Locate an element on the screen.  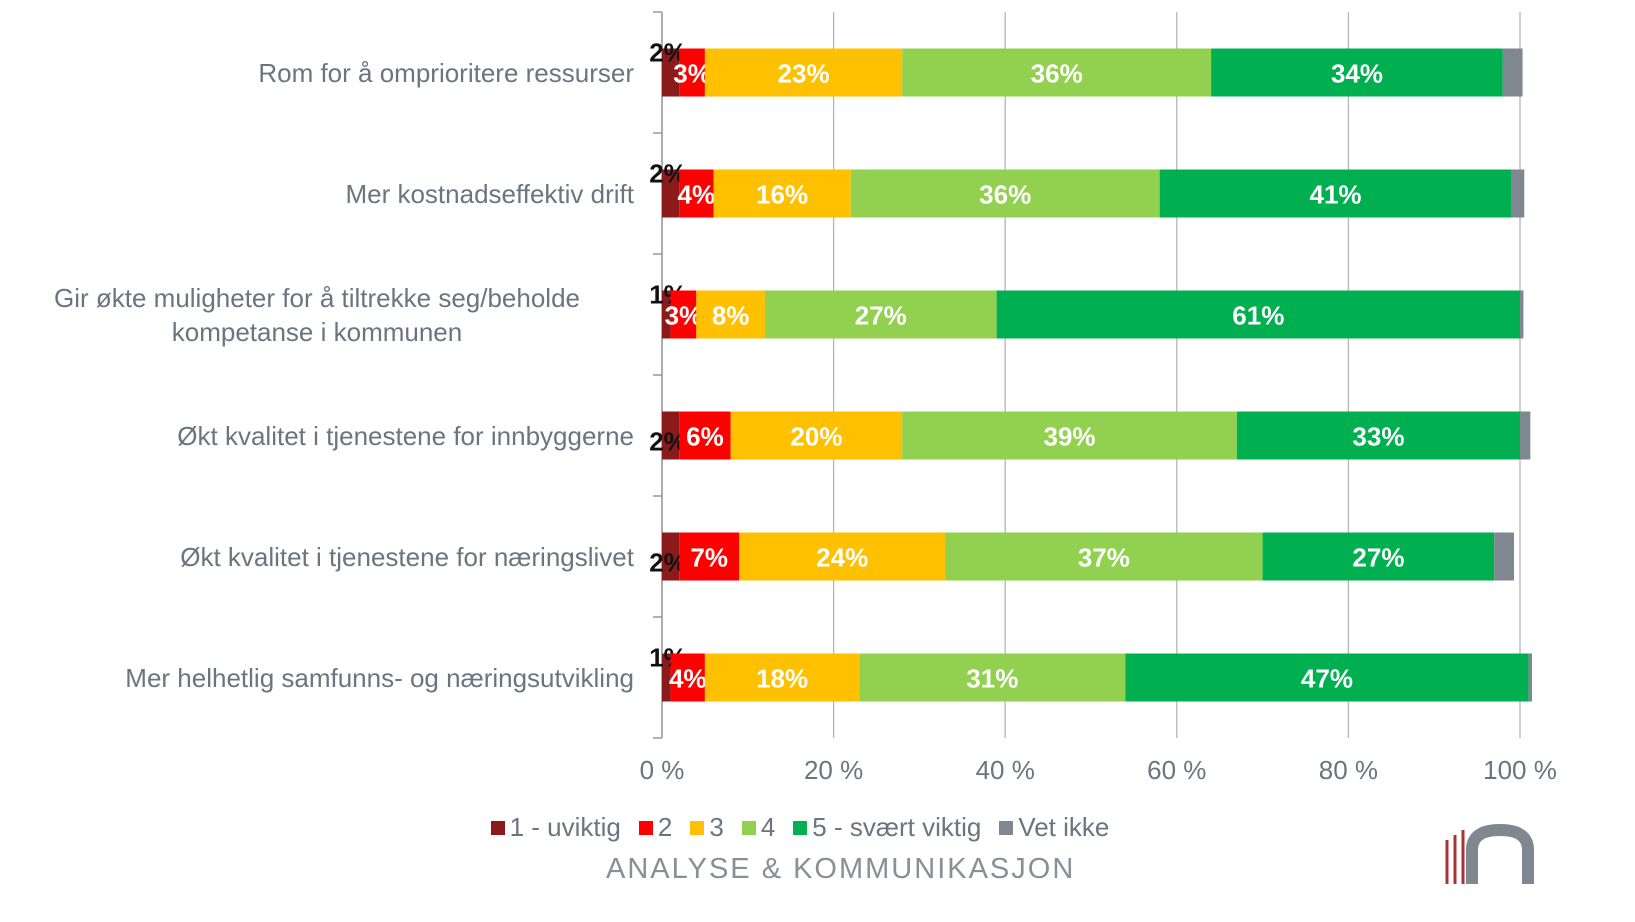
category-label: Mer kostnadseffektiv drift is located at coordinates (489, 193).